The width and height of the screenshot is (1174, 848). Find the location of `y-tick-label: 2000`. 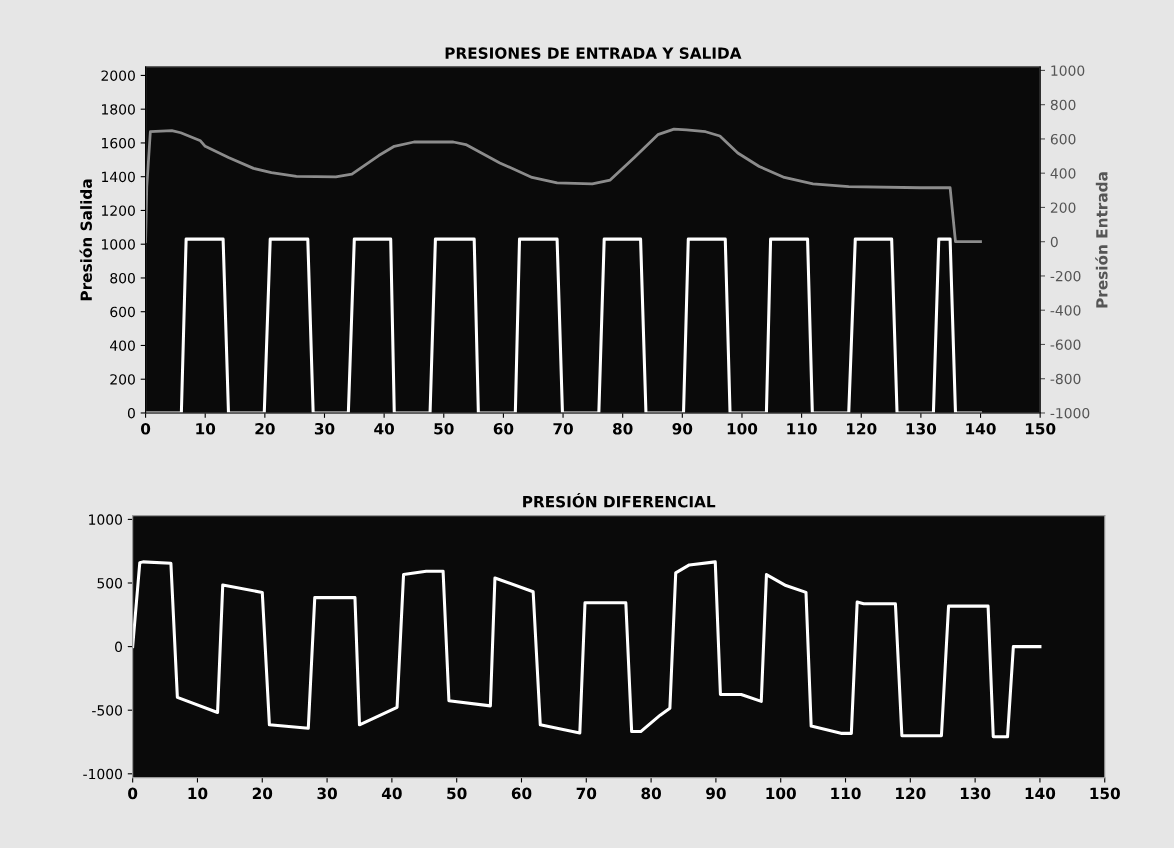

y-tick-label: 2000 is located at coordinates (118, 75).